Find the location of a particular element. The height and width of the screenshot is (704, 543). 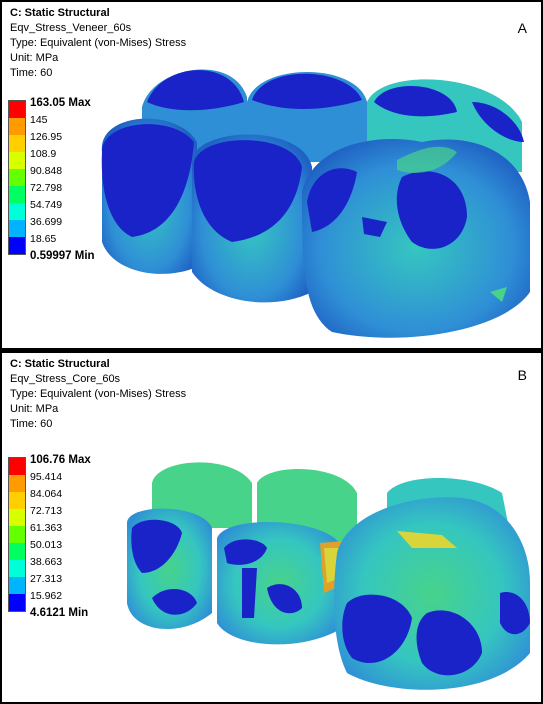

legend-label: 145 is located at coordinates (39, 120).